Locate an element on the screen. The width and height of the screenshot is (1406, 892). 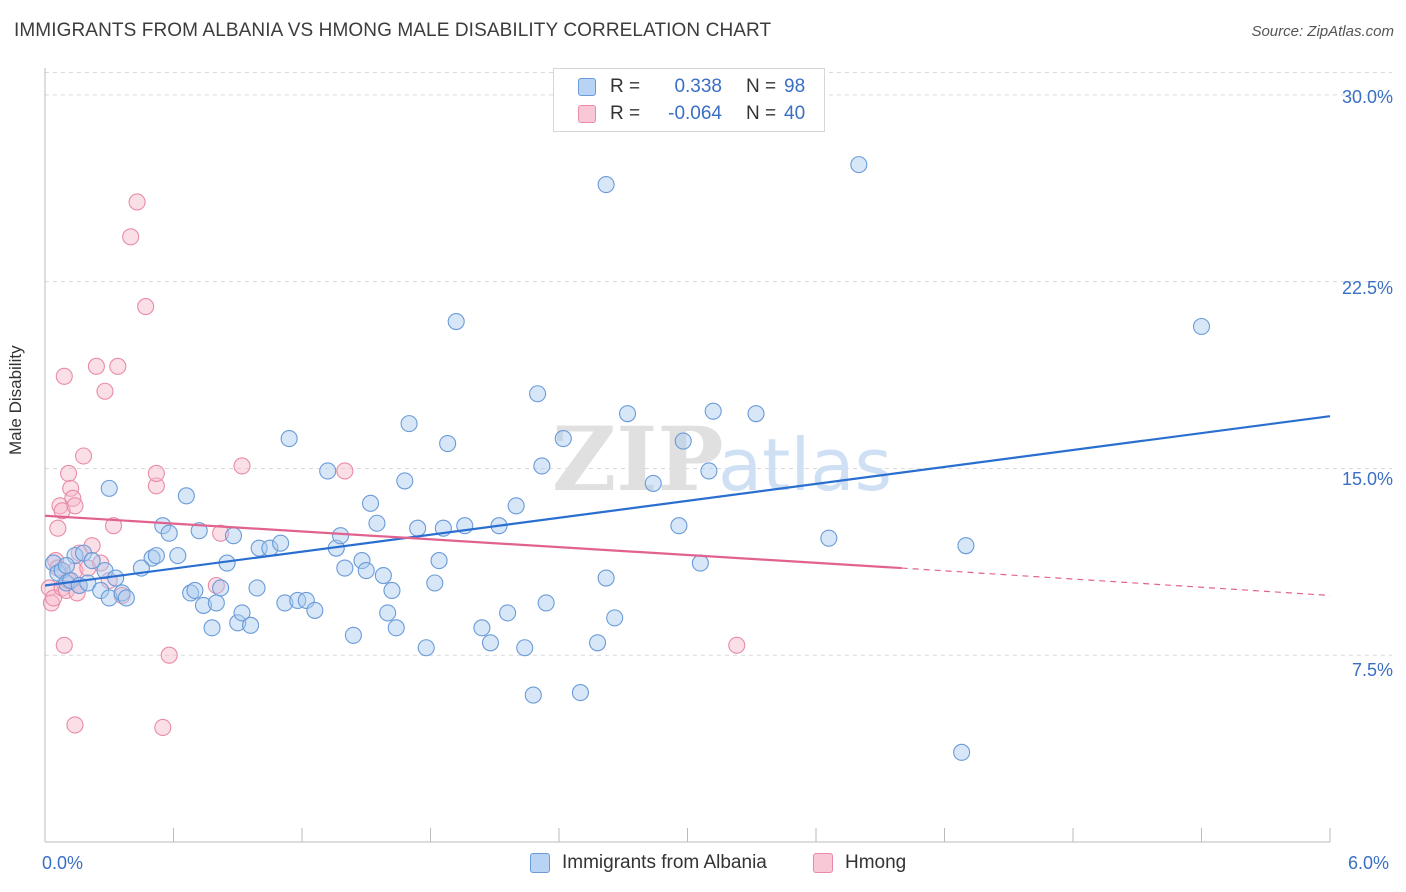
source-credit: Source: ZipAtlas.com is located at coordinates (1322, 31).